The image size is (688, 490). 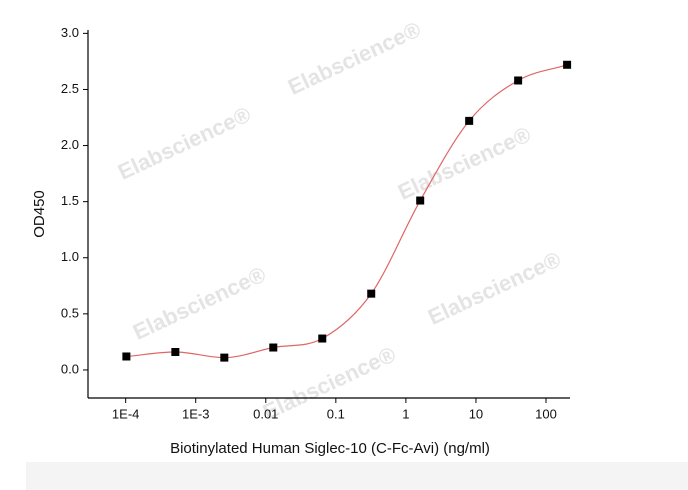 What do you see at coordinates (70, 200) in the screenshot?
I see `y-tick-label: 1.5` at bounding box center [70, 200].